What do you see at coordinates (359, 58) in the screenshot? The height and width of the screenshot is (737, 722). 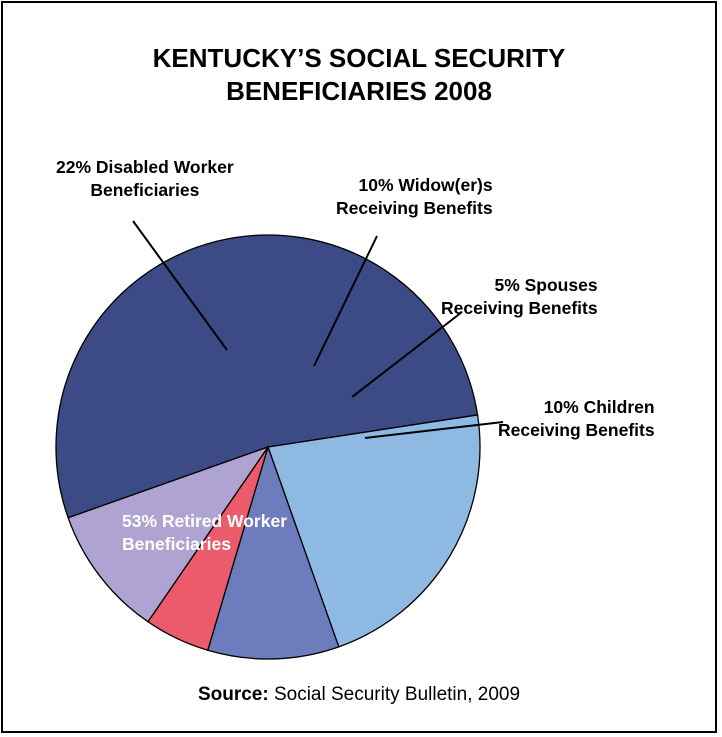 I see `chart-title-line-1: KENTUCKY’S SOCIAL SECURITY` at bounding box center [359, 58].